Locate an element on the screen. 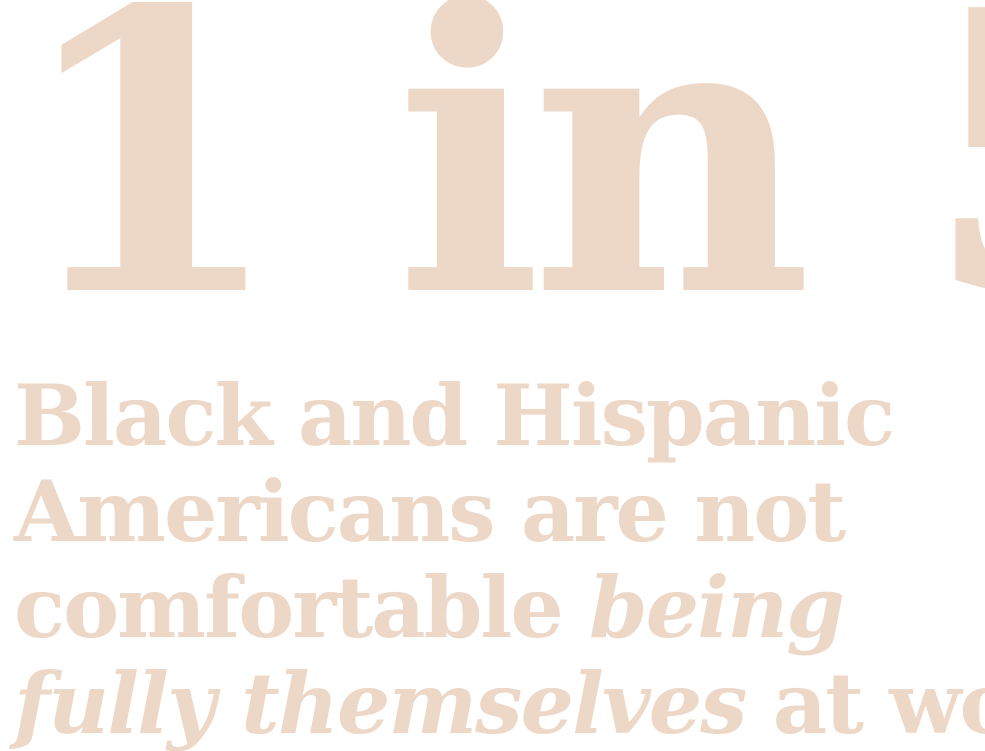 Image resolution: width=985 pixels, height=751 pixels. description-line-3: comfortable being is located at coordinates (494, 608).